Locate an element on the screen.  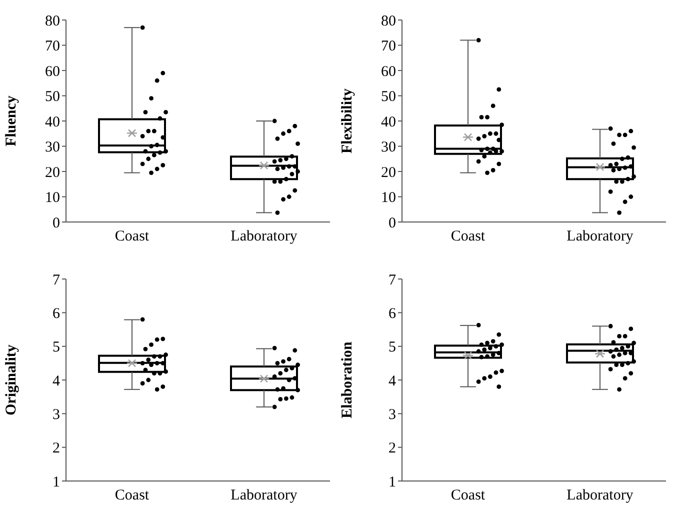
y-axis-title: Elaboration is located at coordinates (347, 379).